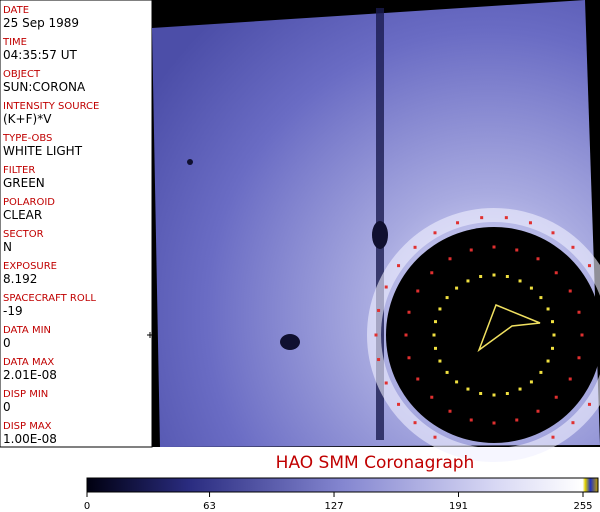 This screenshot has height=512, width=600. What do you see at coordinates (24, 183) in the screenshot?
I see `field-value: GREEN` at bounding box center [24, 183].